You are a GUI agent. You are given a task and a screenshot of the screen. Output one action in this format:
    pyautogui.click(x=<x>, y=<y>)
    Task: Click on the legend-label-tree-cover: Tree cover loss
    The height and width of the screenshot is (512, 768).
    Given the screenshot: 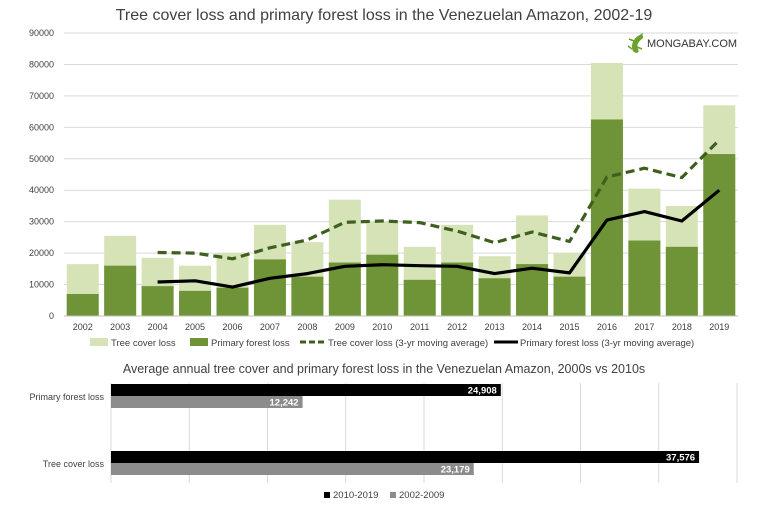 What is the action you would take?
    pyautogui.click(x=143, y=343)
    